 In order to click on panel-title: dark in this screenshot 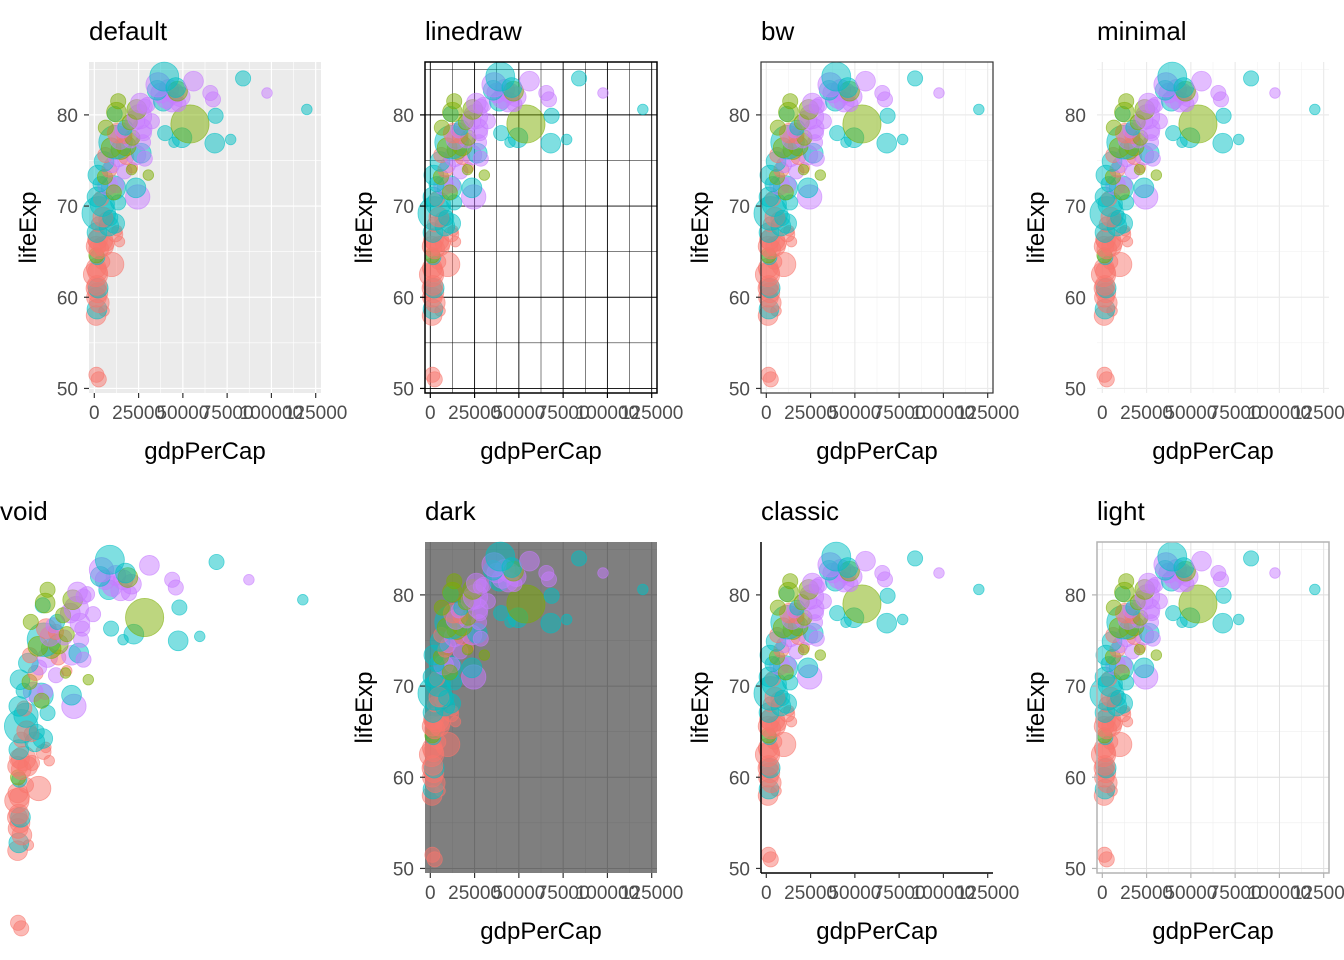, I will do `click(451, 511)`.